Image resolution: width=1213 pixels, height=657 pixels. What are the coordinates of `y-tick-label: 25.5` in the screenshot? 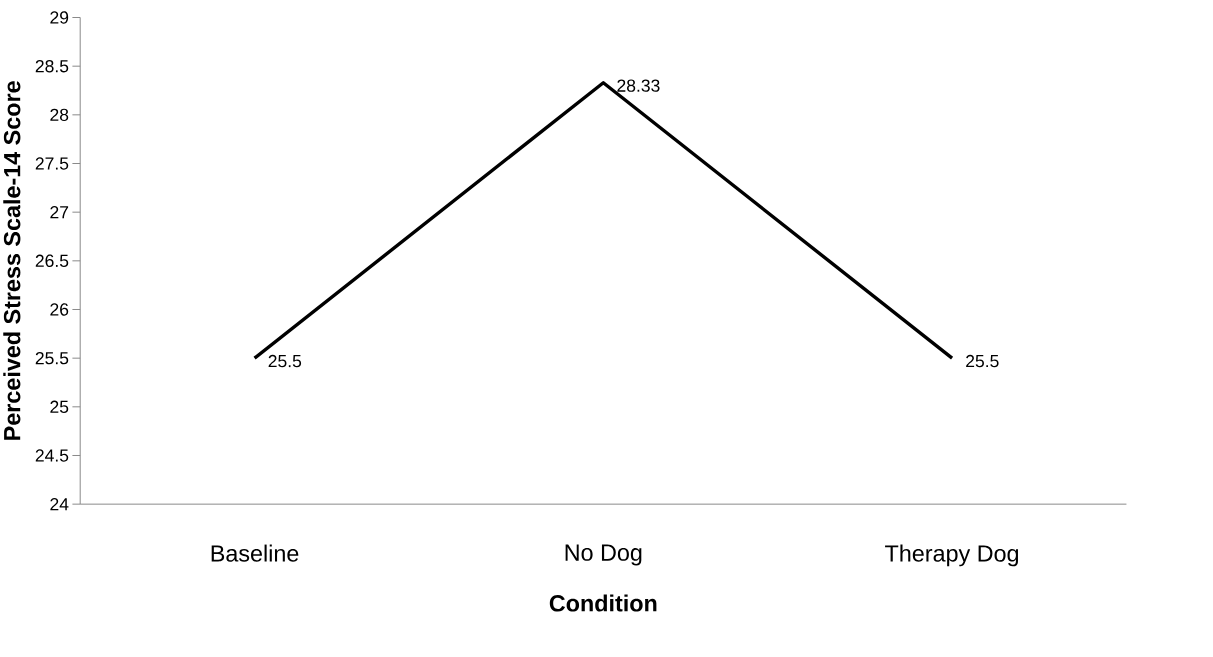 It's located at (52, 358).